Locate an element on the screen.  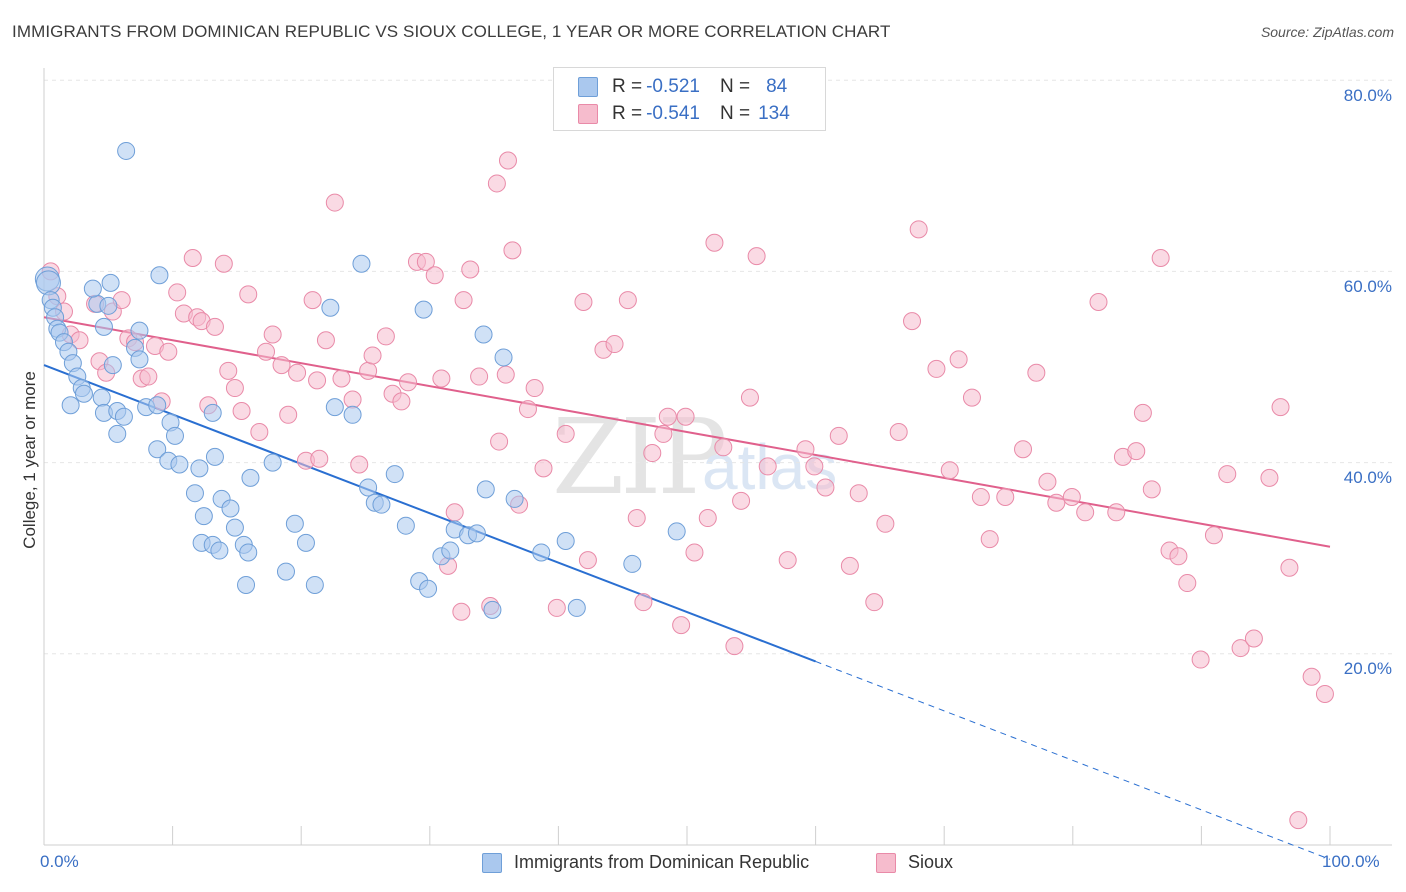
bottom-legend-sioux: Sioux is located at coordinates (914, 862).